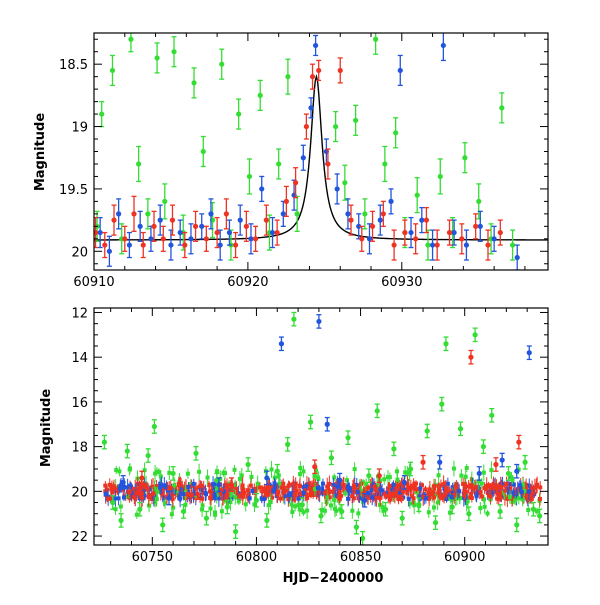  I want to click on top-y-axis-label: Magnitude, so click(40, 152).